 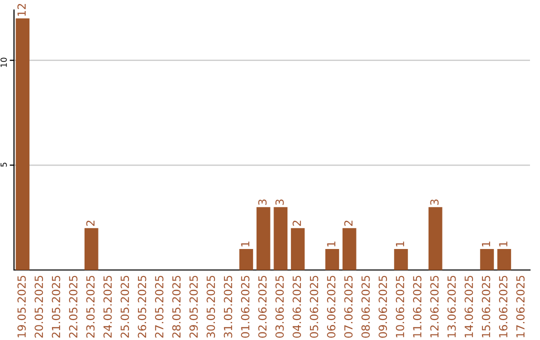 What do you see at coordinates (90, 307) in the screenshot?
I see `x-tick-label: 23.05.2025` at bounding box center [90, 307].